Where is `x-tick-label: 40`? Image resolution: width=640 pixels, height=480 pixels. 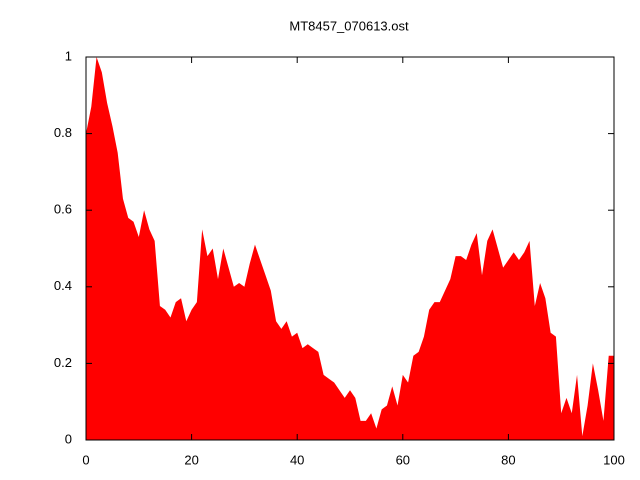 x-tick-label: 40 is located at coordinates (297, 459).